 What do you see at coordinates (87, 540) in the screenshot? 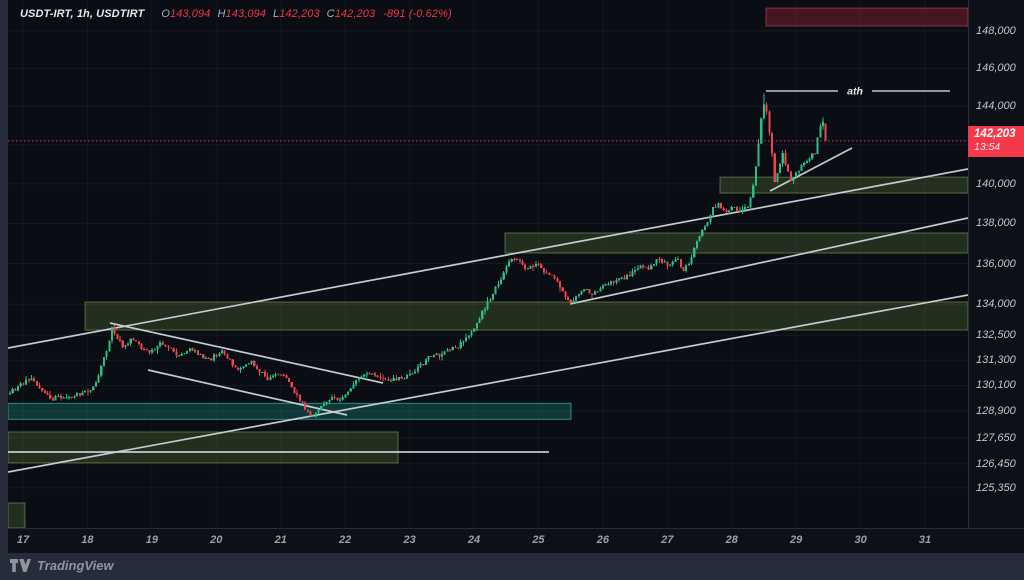
I see `time-tick-label: 18` at bounding box center [87, 540].